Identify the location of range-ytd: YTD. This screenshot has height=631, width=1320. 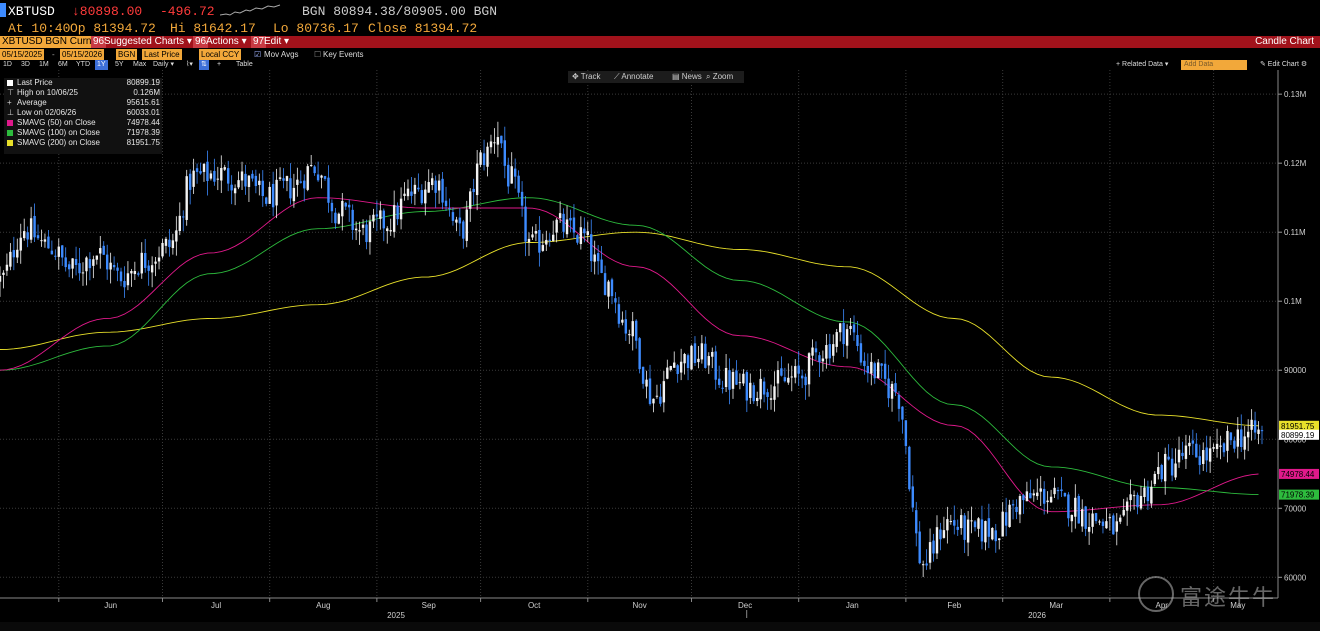
(83, 64).